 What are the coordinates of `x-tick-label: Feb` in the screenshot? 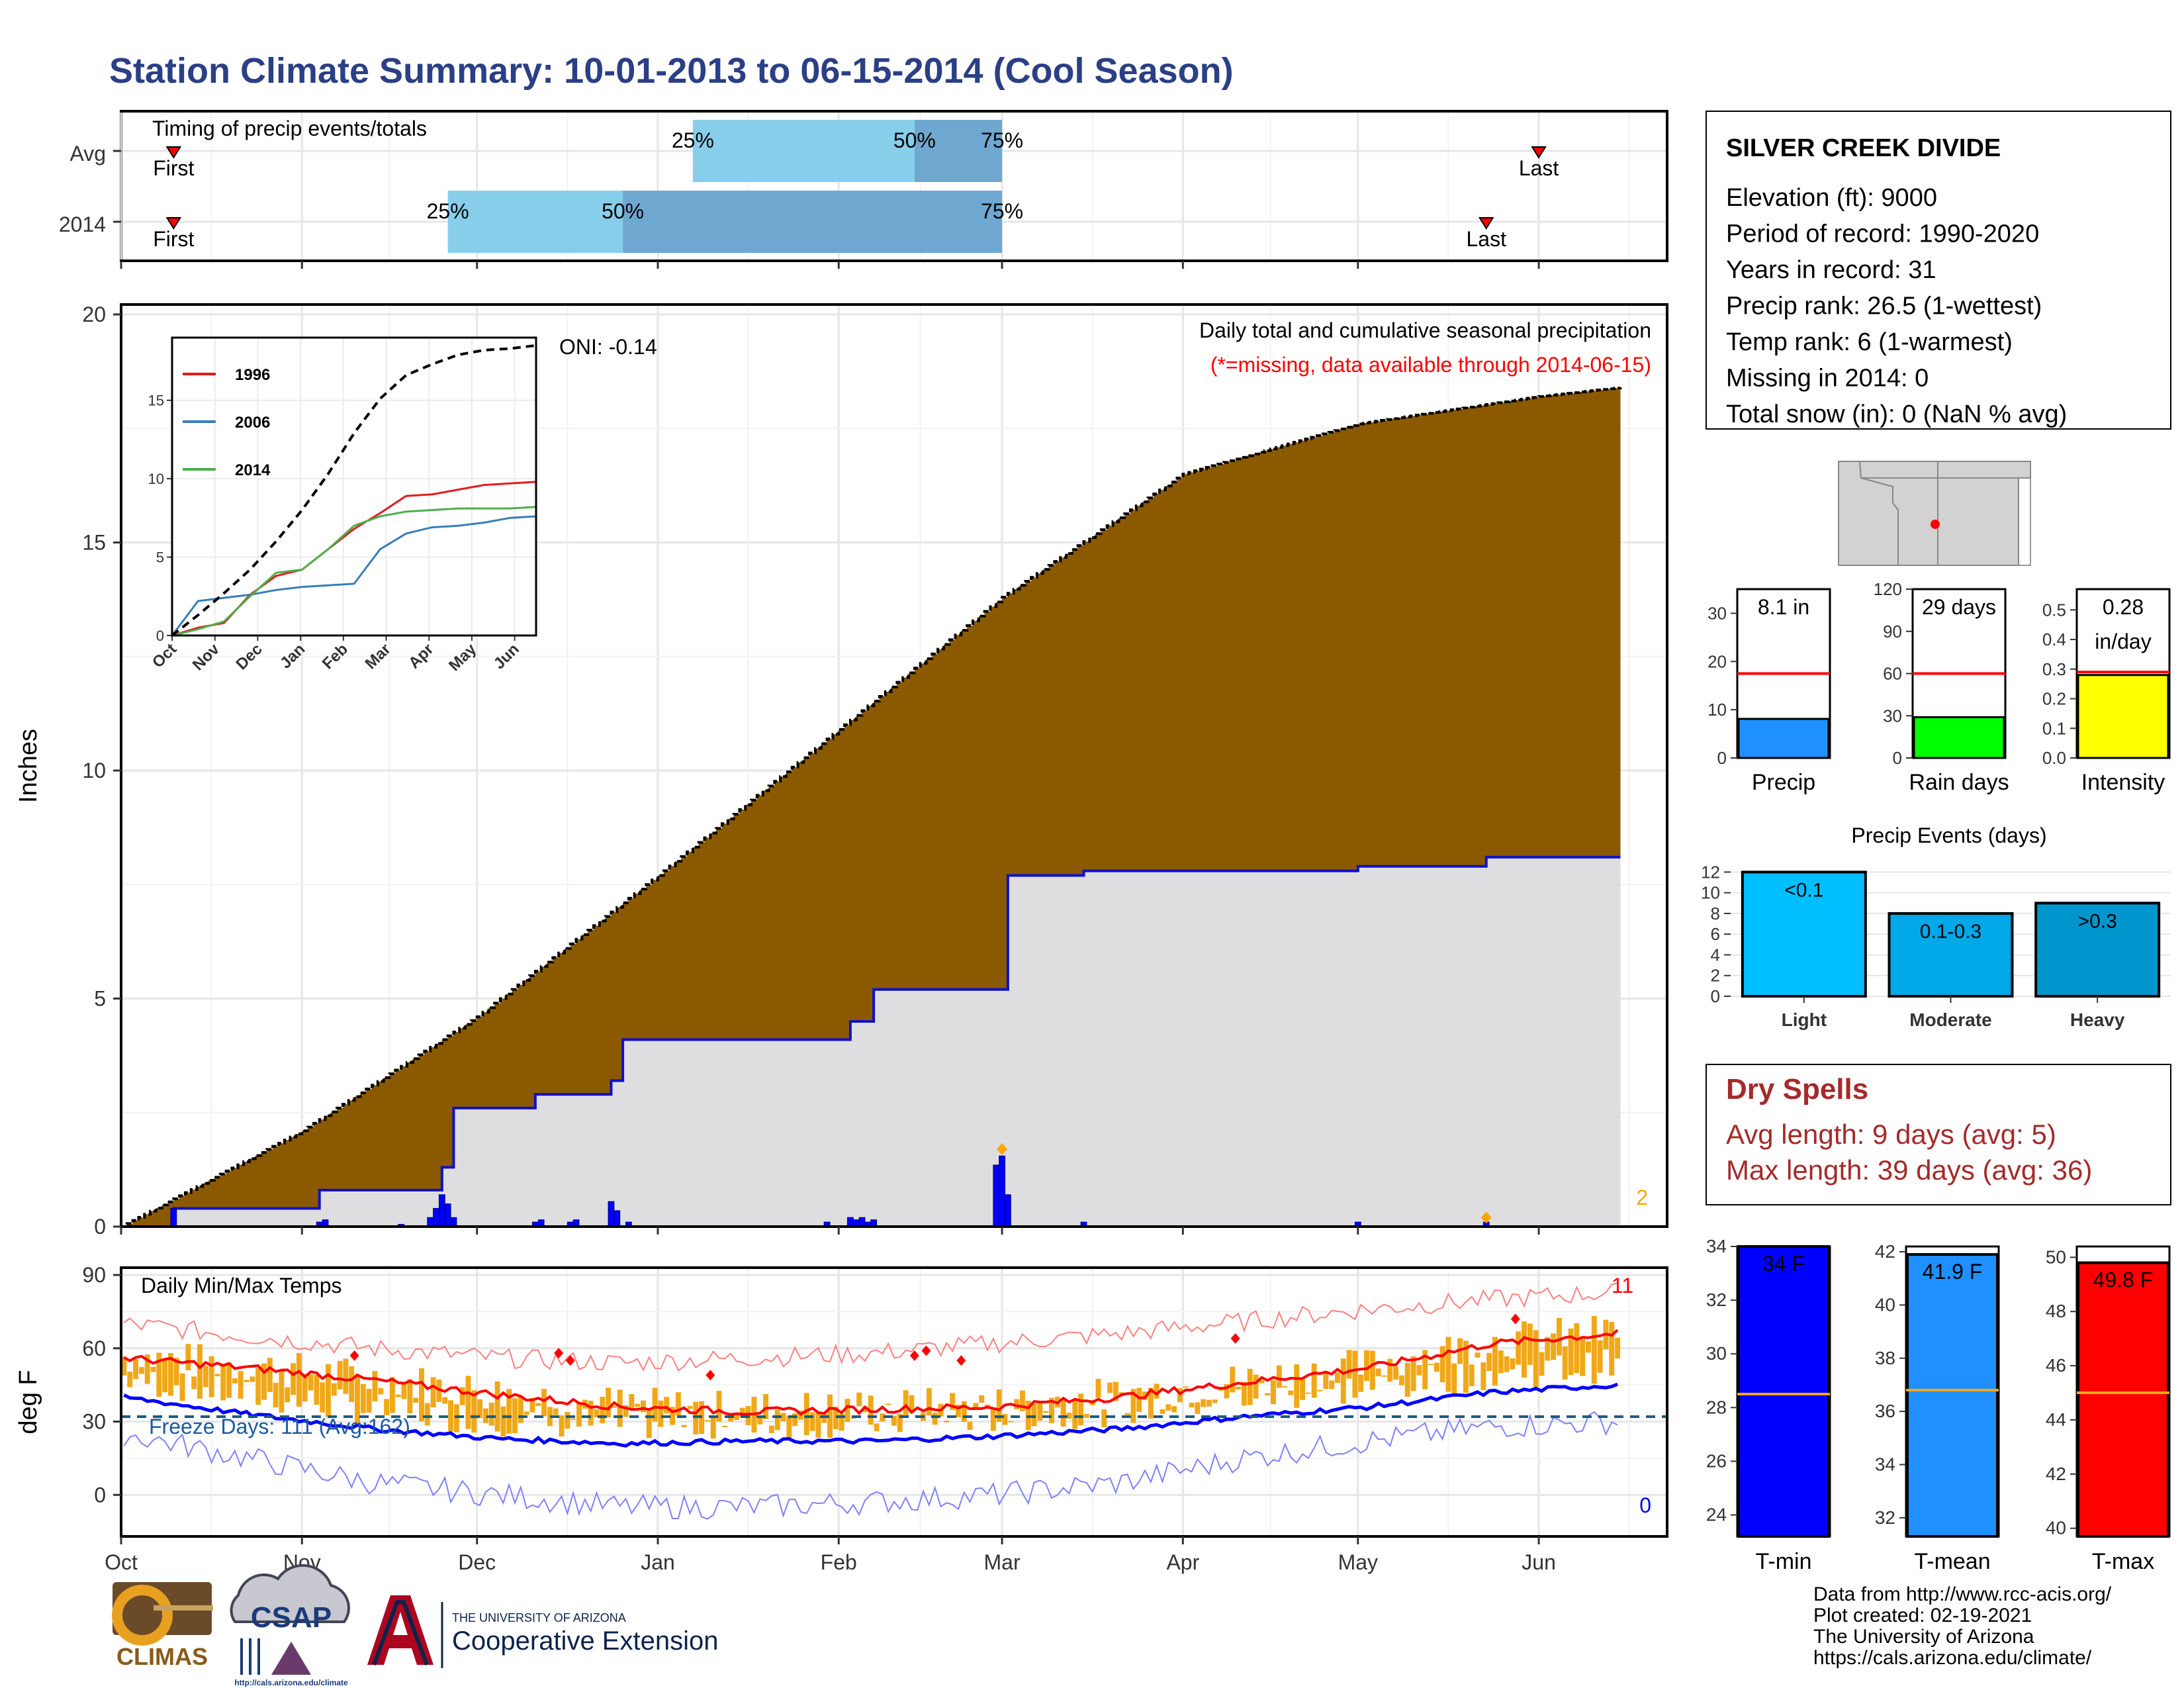 It's located at (839, 1562).